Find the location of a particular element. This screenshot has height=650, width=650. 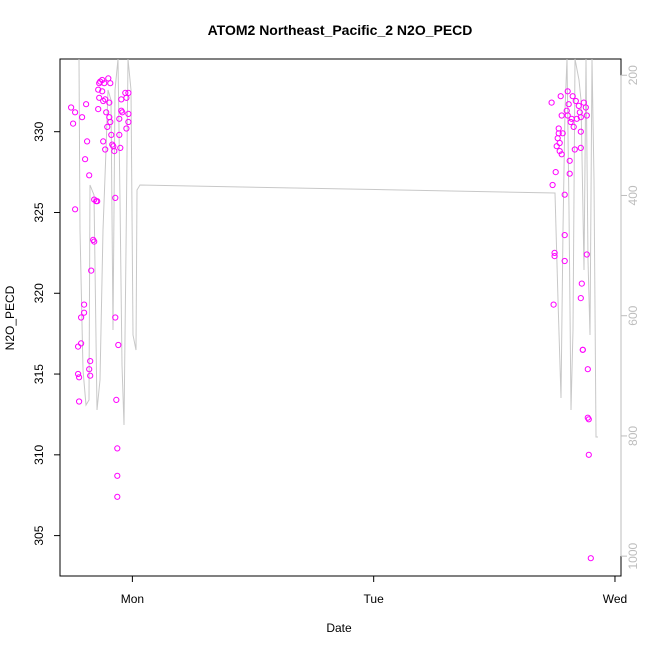

x-tick-label: Tue is located at coordinates (374, 599).